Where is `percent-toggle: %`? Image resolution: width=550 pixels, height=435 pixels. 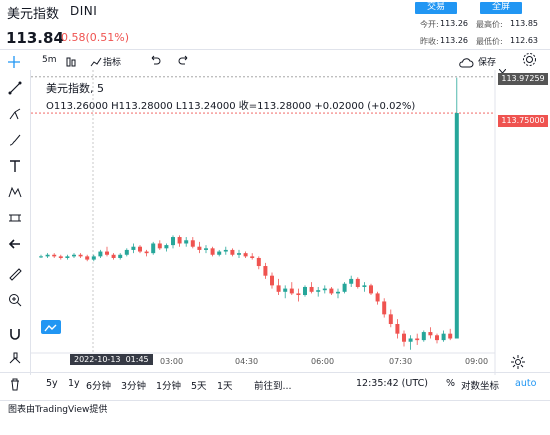 percent-toggle: % is located at coordinates (451, 383).